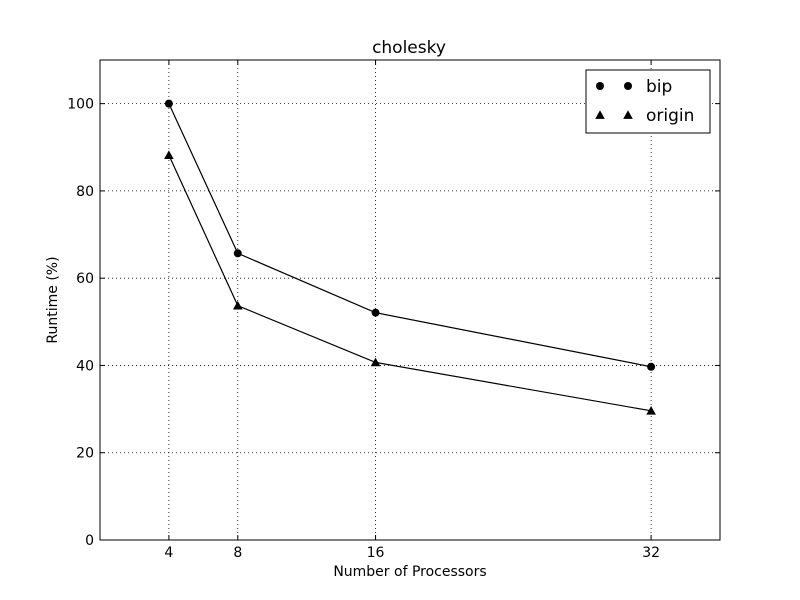 The height and width of the screenshot is (600, 800). I want to click on legend-box, so click(648, 101).